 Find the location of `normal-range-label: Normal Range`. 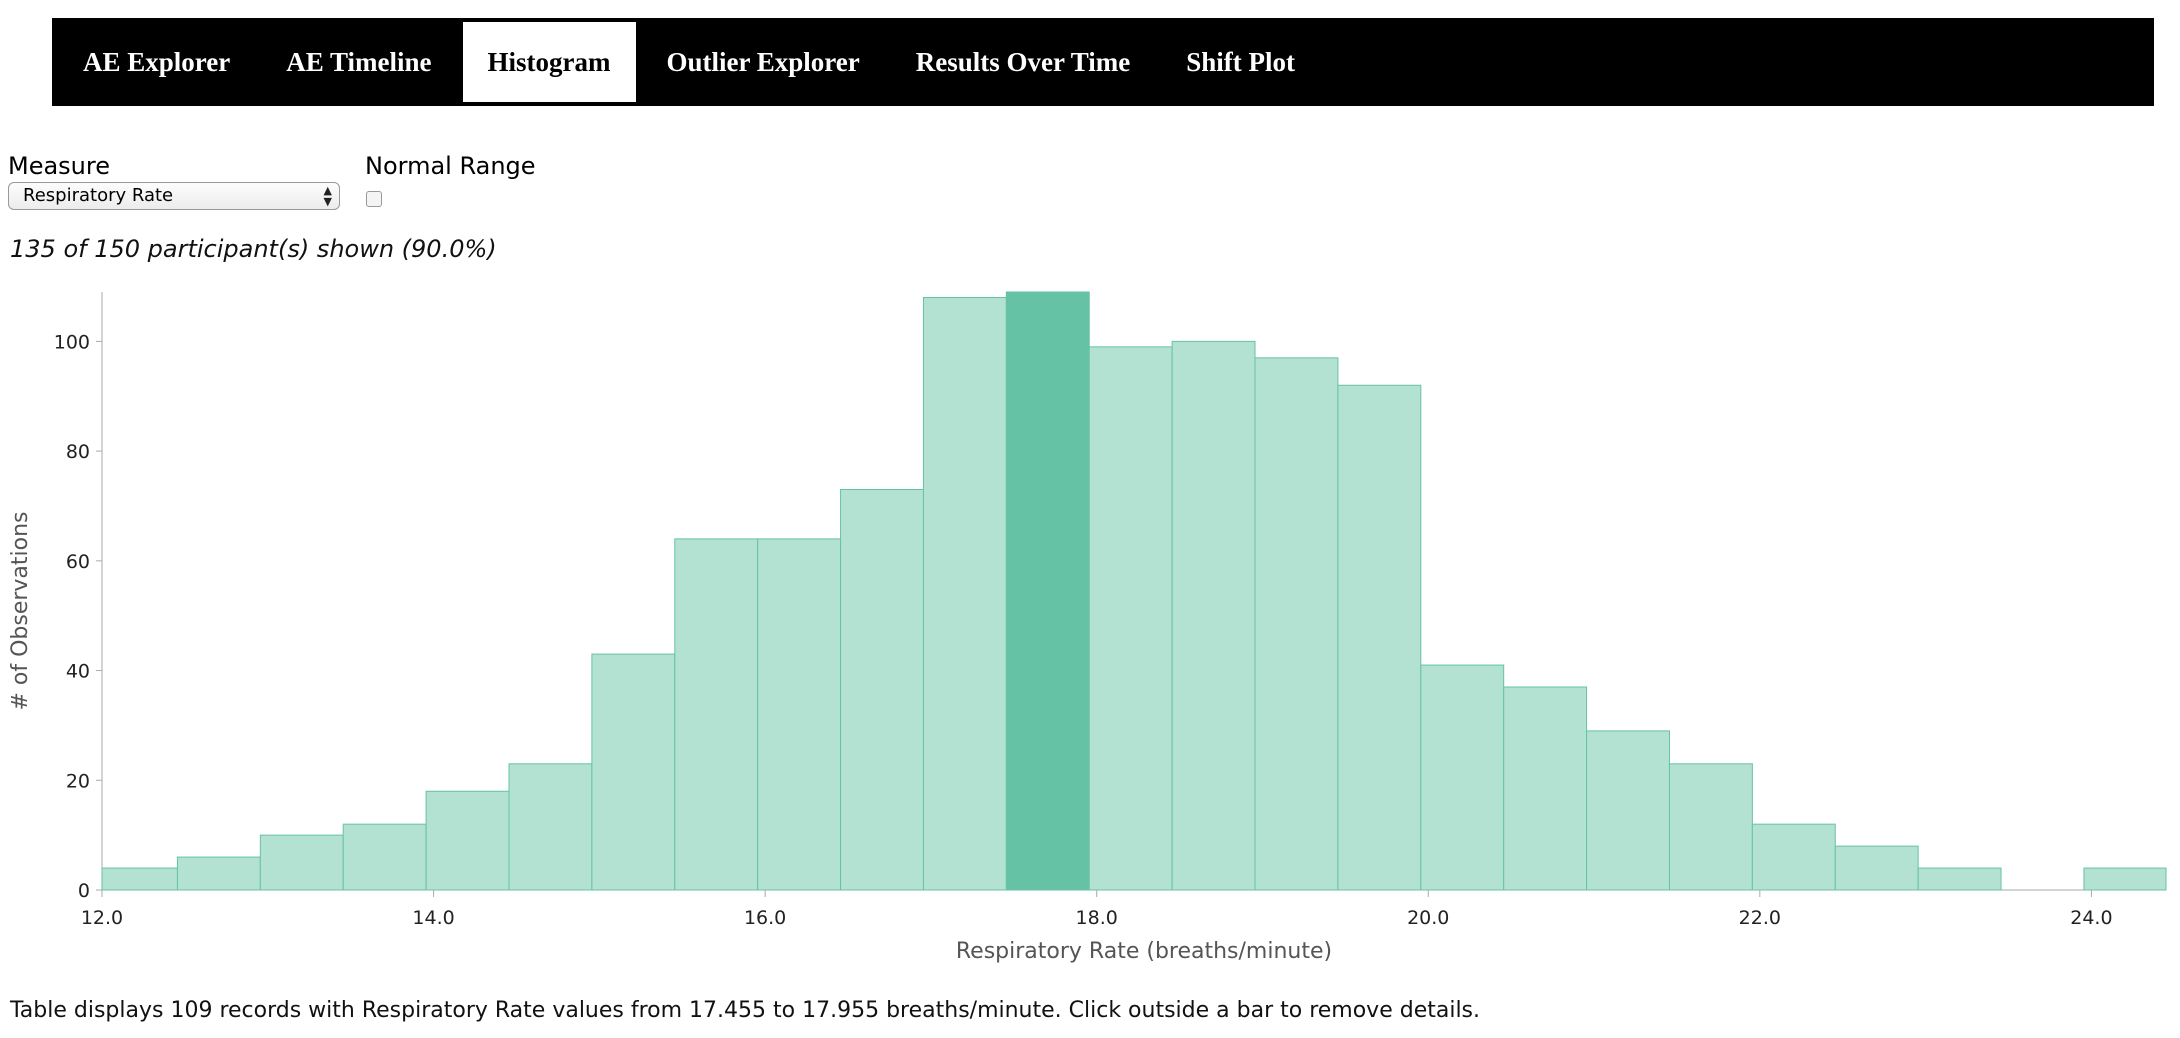

normal-range-label: Normal Range is located at coordinates (450, 166).